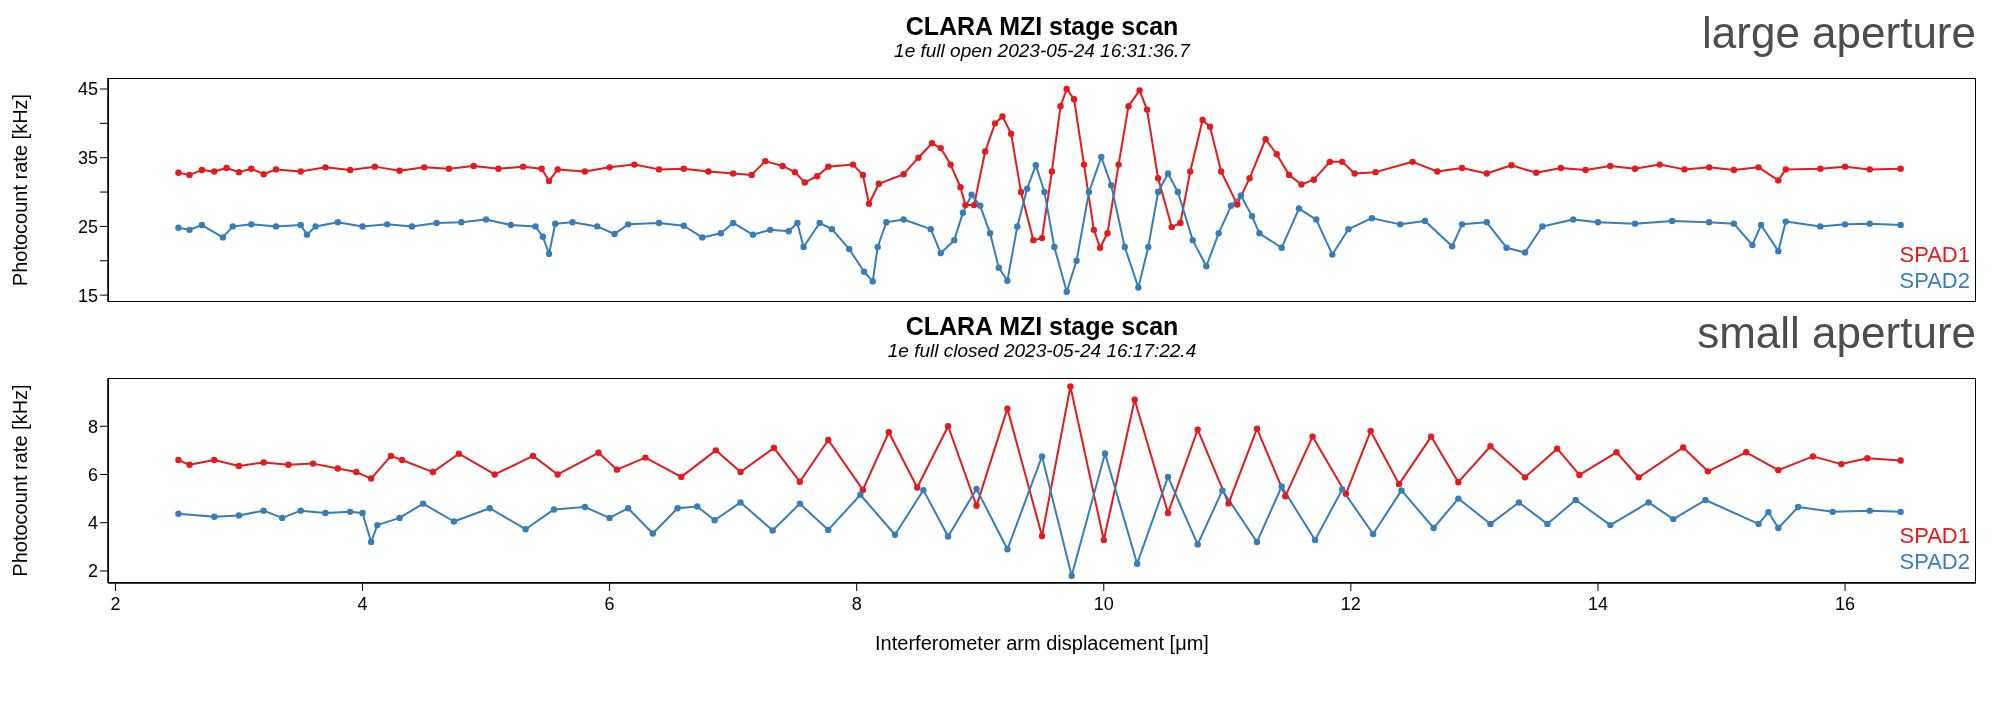 This screenshot has width=2013, height=720. What do you see at coordinates (1839, 33) in the screenshot?
I see `text: large aperture` at bounding box center [1839, 33].